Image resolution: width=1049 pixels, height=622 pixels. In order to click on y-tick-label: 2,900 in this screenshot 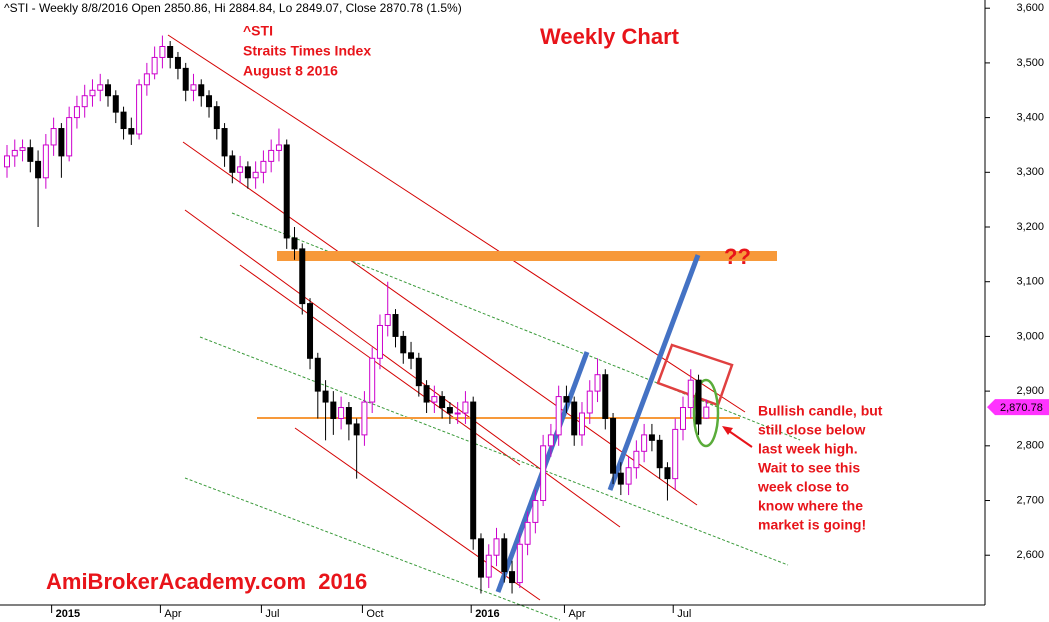, I will do `click(1030, 391)`.